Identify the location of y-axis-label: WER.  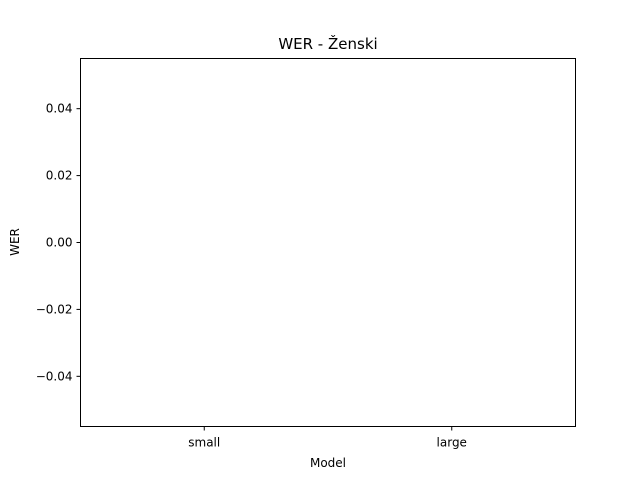
(15, 242).